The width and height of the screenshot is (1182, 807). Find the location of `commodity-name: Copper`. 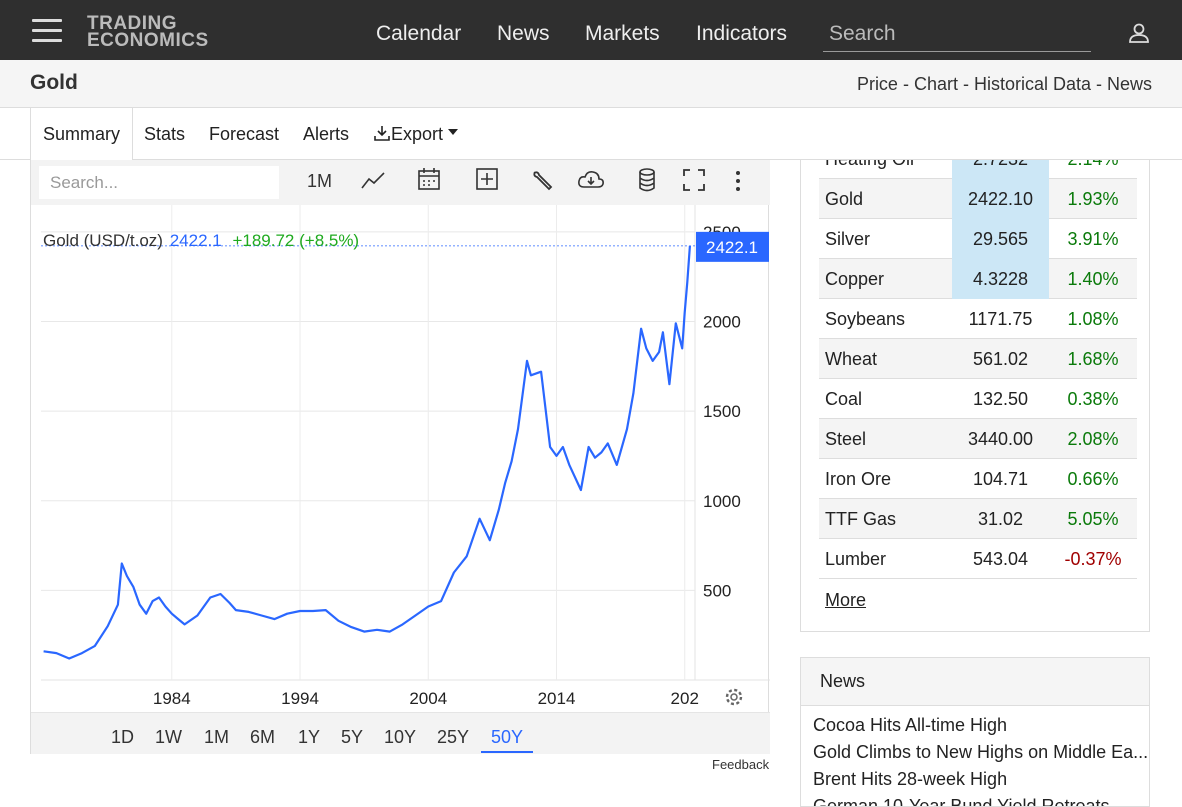

commodity-name: Copper is located at coordinates (855, 279).